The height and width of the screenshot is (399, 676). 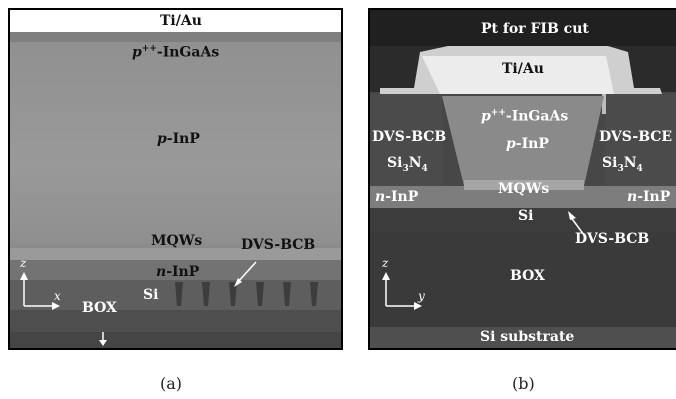 What do you see at coordinates (636, 137) in the screenshot?
I see `label-dvsbcb-right-b: DVS-BCE` at bounding box center [636, 137].